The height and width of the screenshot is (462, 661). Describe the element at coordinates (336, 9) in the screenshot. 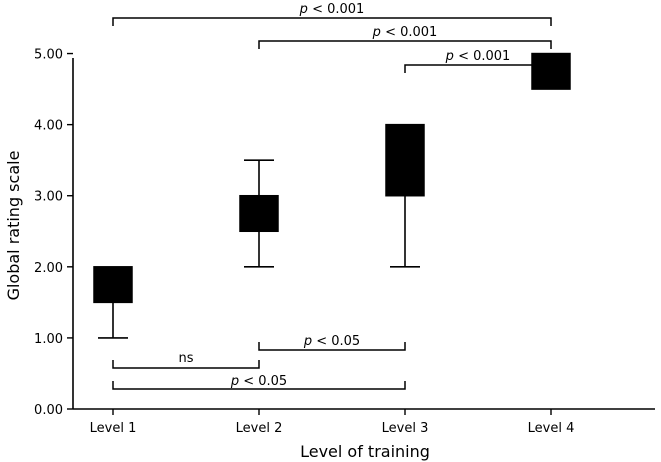

I see `top-comparison-1-label-text: < 0.001` at that location.